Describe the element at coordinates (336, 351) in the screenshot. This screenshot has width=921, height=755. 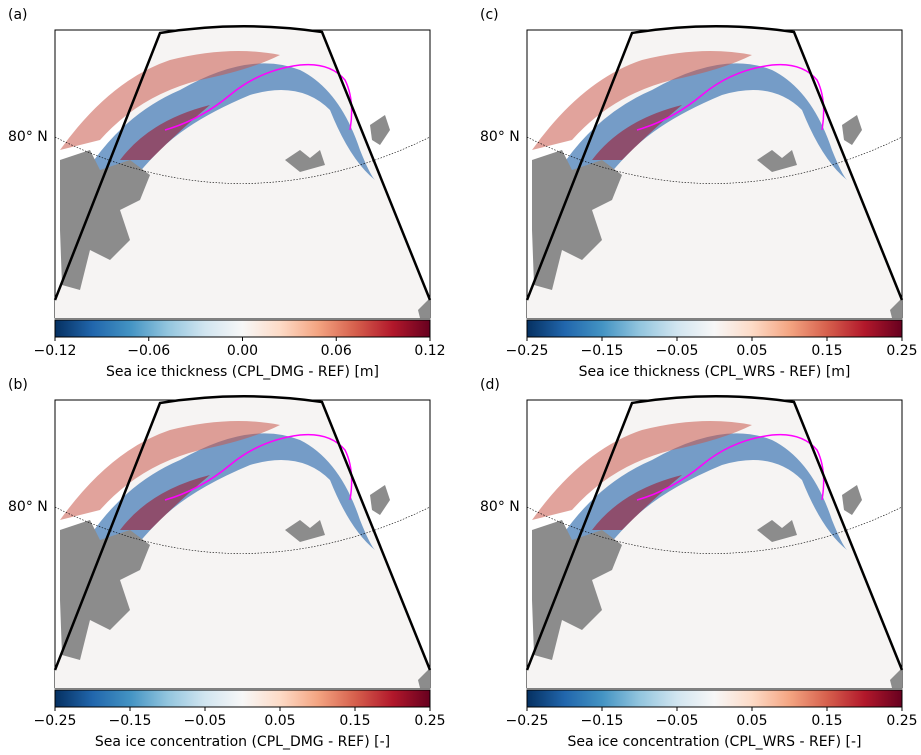
I see `colorbar-tick-label: 0.06` at that location.